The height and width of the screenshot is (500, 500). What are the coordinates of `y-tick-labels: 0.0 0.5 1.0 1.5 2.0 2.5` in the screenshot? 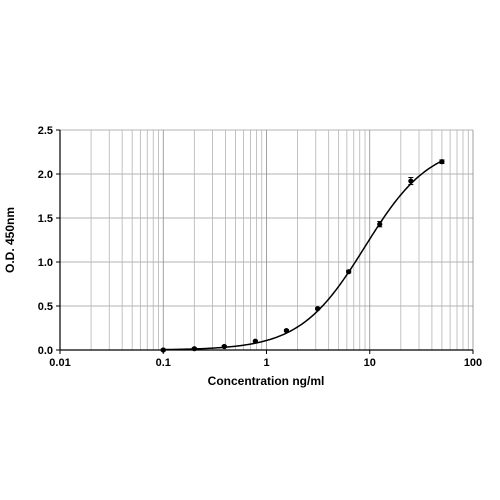 It's located at (45, 241).